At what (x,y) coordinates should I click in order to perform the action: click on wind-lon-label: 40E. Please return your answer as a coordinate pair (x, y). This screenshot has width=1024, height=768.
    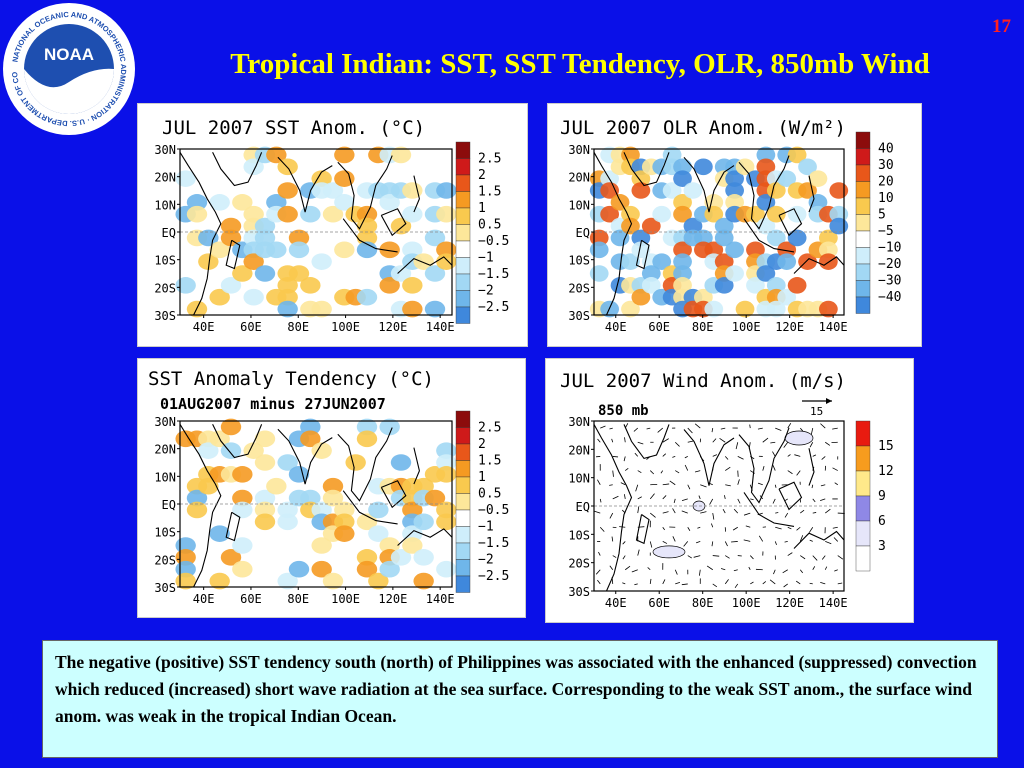
    Looking at the image, I should click on (616, 603).